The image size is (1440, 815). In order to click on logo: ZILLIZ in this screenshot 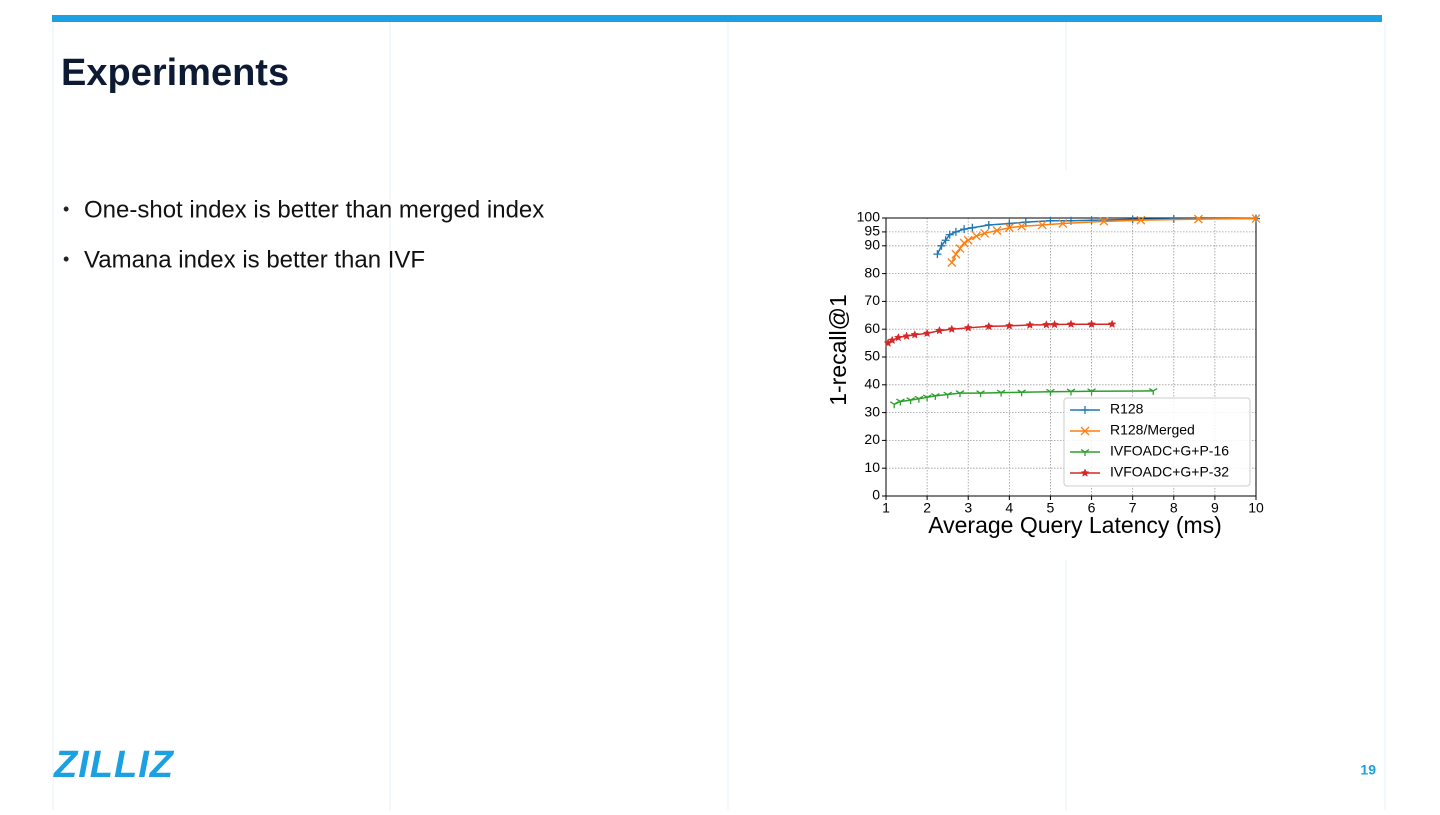, I will do `click(114, 765)`.